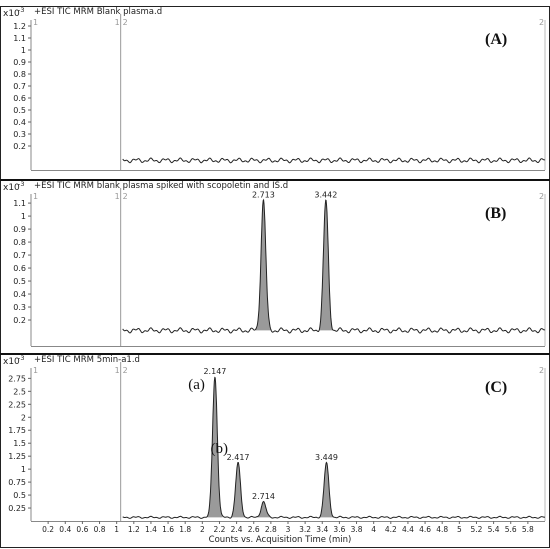  Describe the element at coordinates (48, 529) in the screenshot. I see `x-tick-label: 0.2` at that location.